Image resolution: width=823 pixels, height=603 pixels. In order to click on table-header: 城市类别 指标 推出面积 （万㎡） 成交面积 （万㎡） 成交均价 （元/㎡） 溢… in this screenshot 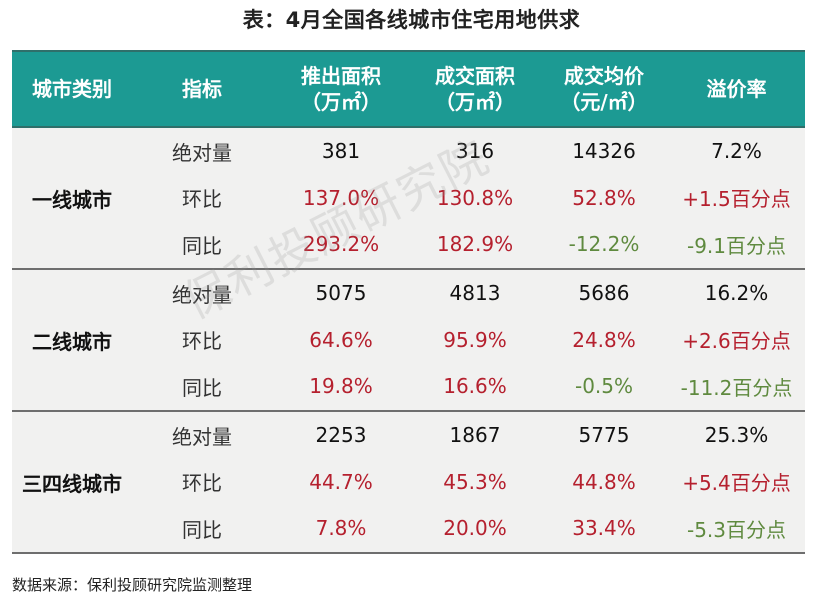, I will do `click(408, 89)`.